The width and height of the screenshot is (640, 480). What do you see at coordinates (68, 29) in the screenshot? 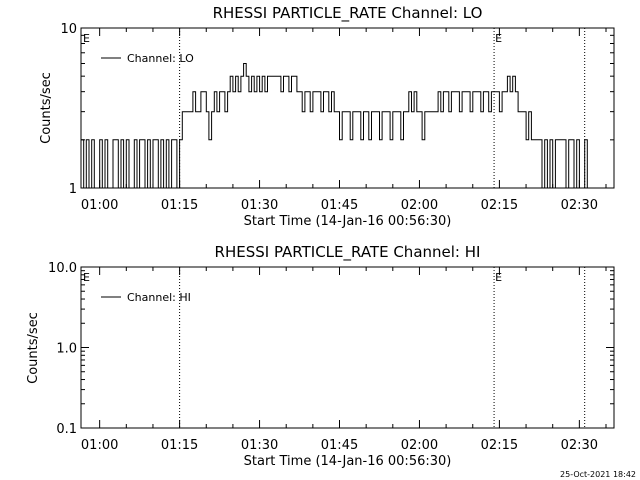
I see `y-tick-label: 10` at bounding box center [68, 29].